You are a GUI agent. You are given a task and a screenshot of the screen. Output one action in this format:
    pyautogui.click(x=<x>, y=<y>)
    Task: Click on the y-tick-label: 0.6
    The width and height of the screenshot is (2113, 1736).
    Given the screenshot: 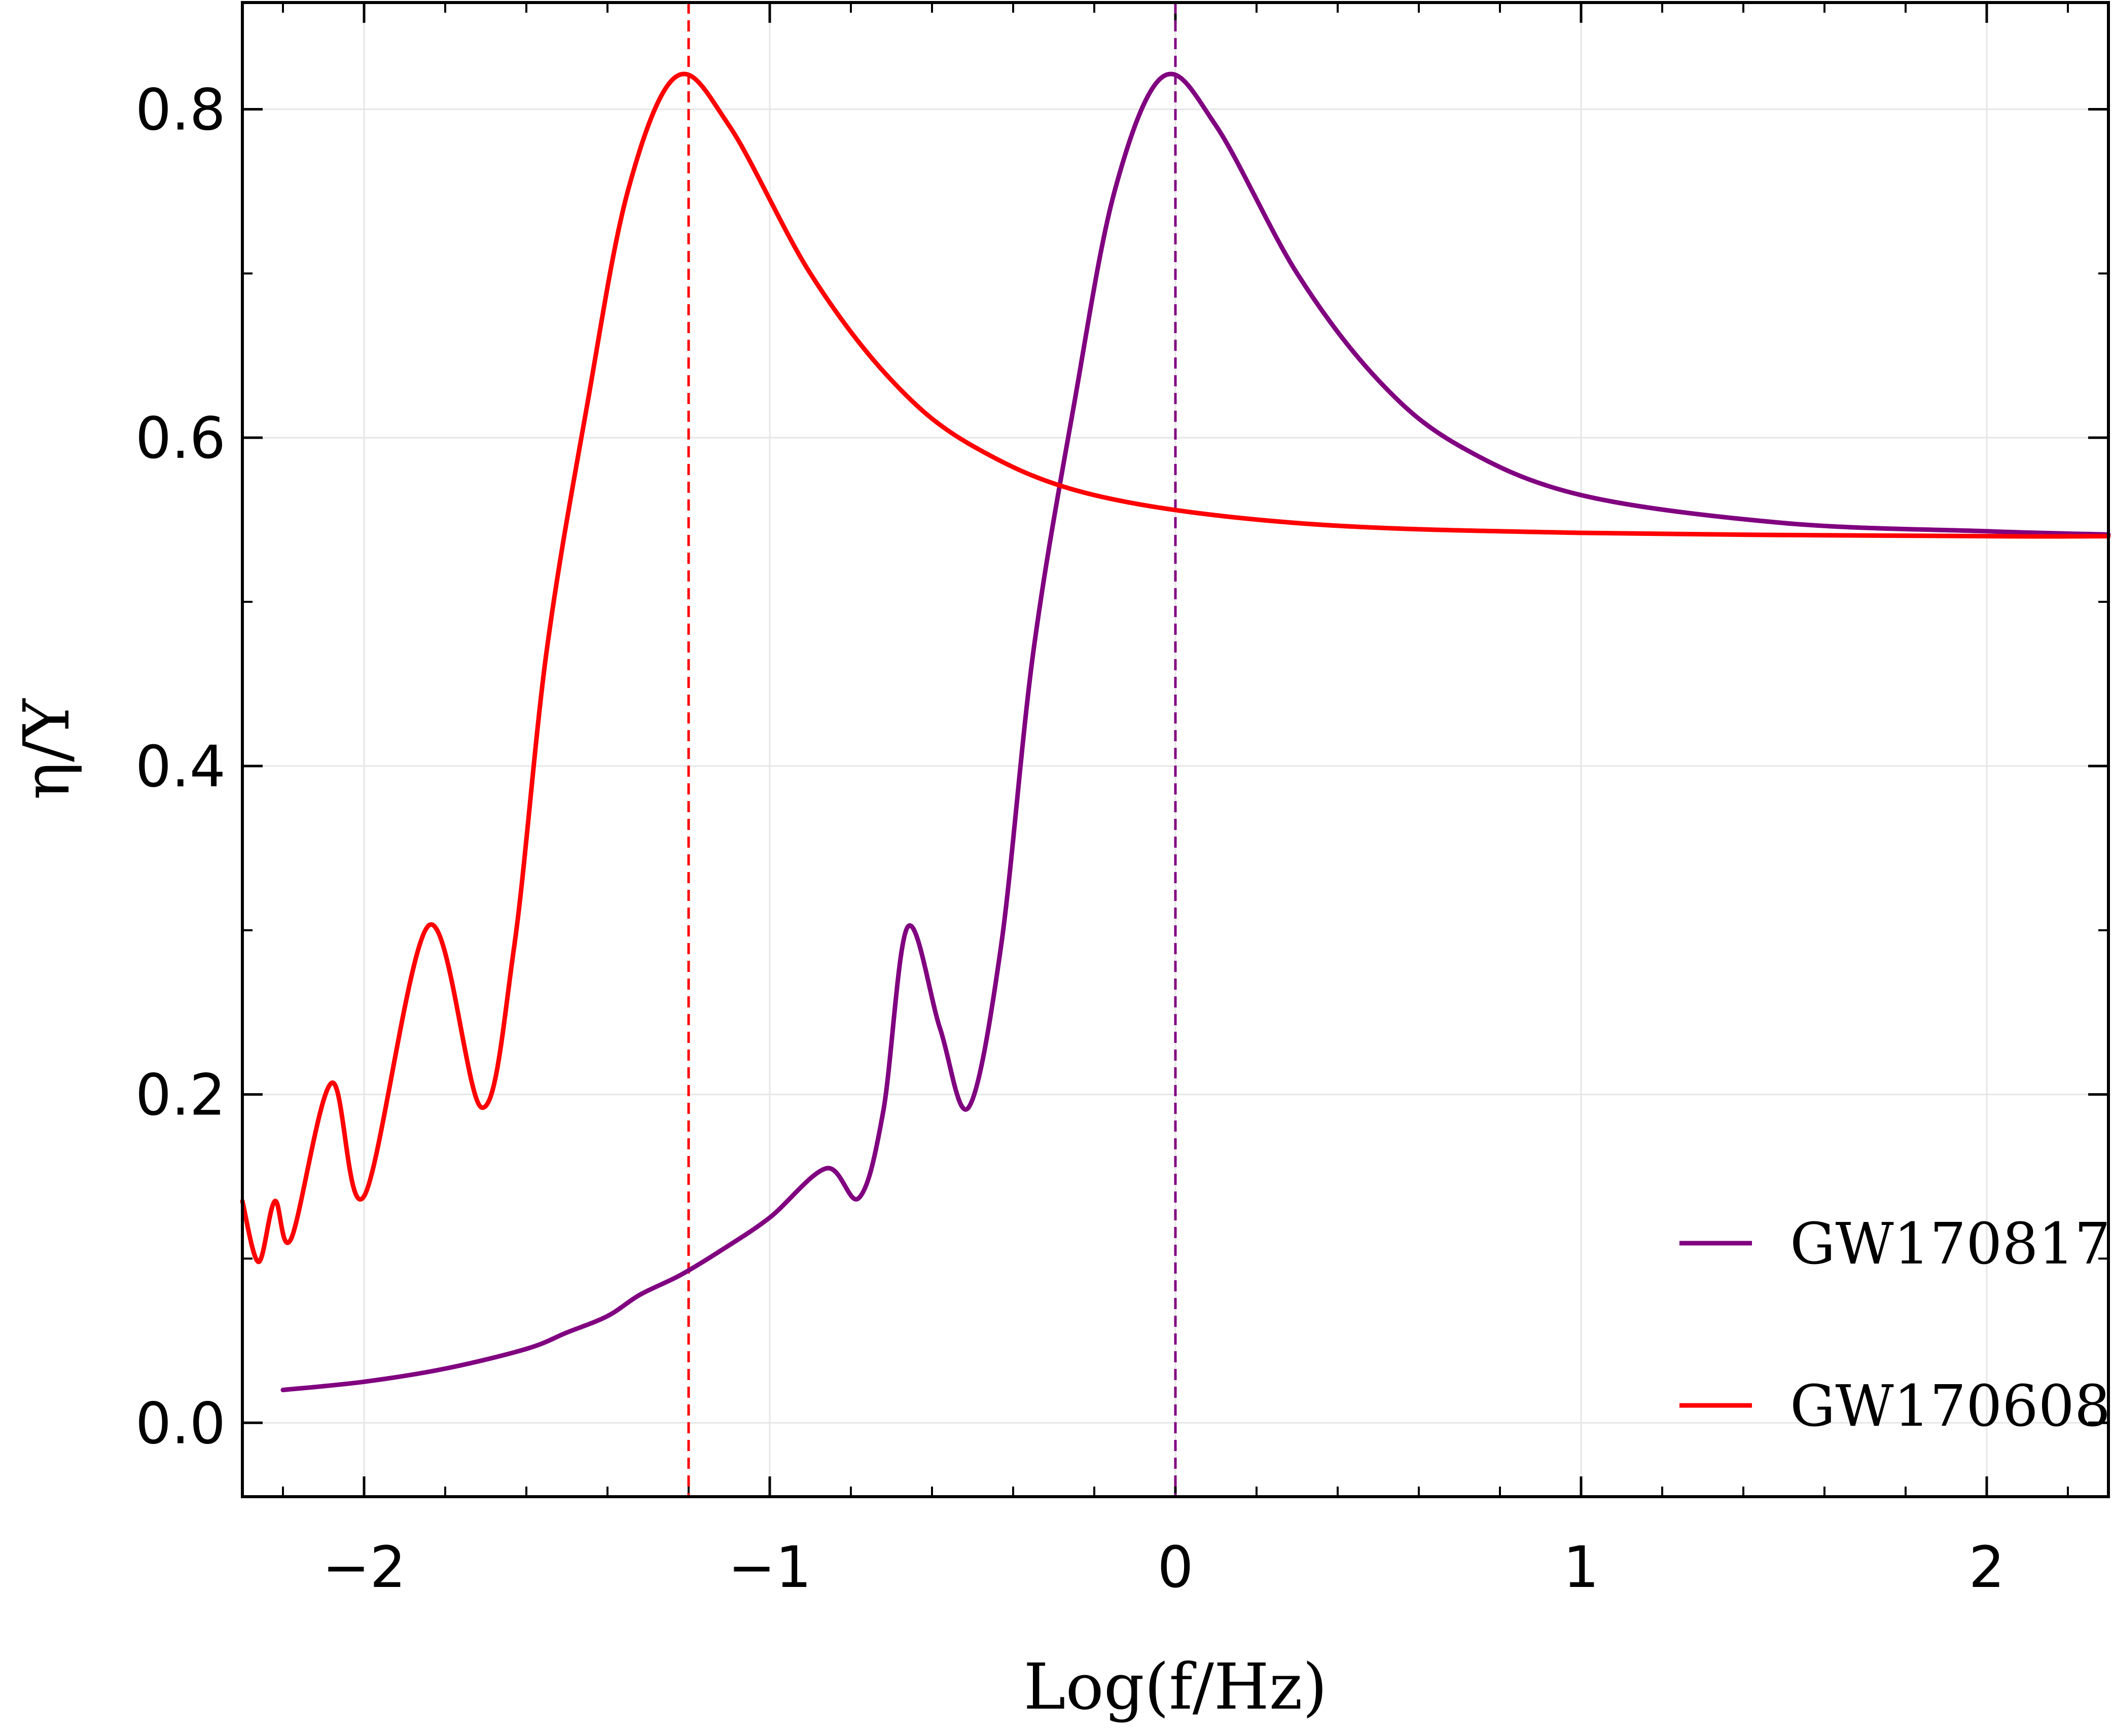 What is the action you would take?
    pyautogui.click(x=181, y=439)
    